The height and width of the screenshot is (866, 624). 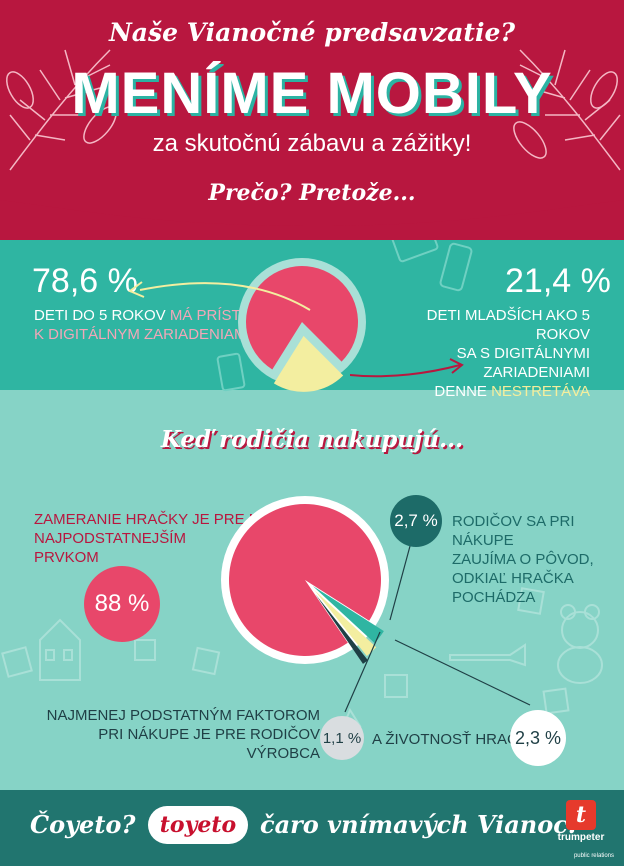 I want to click on stat-right-highlight: nestretáva, so click(x=540, y=391).